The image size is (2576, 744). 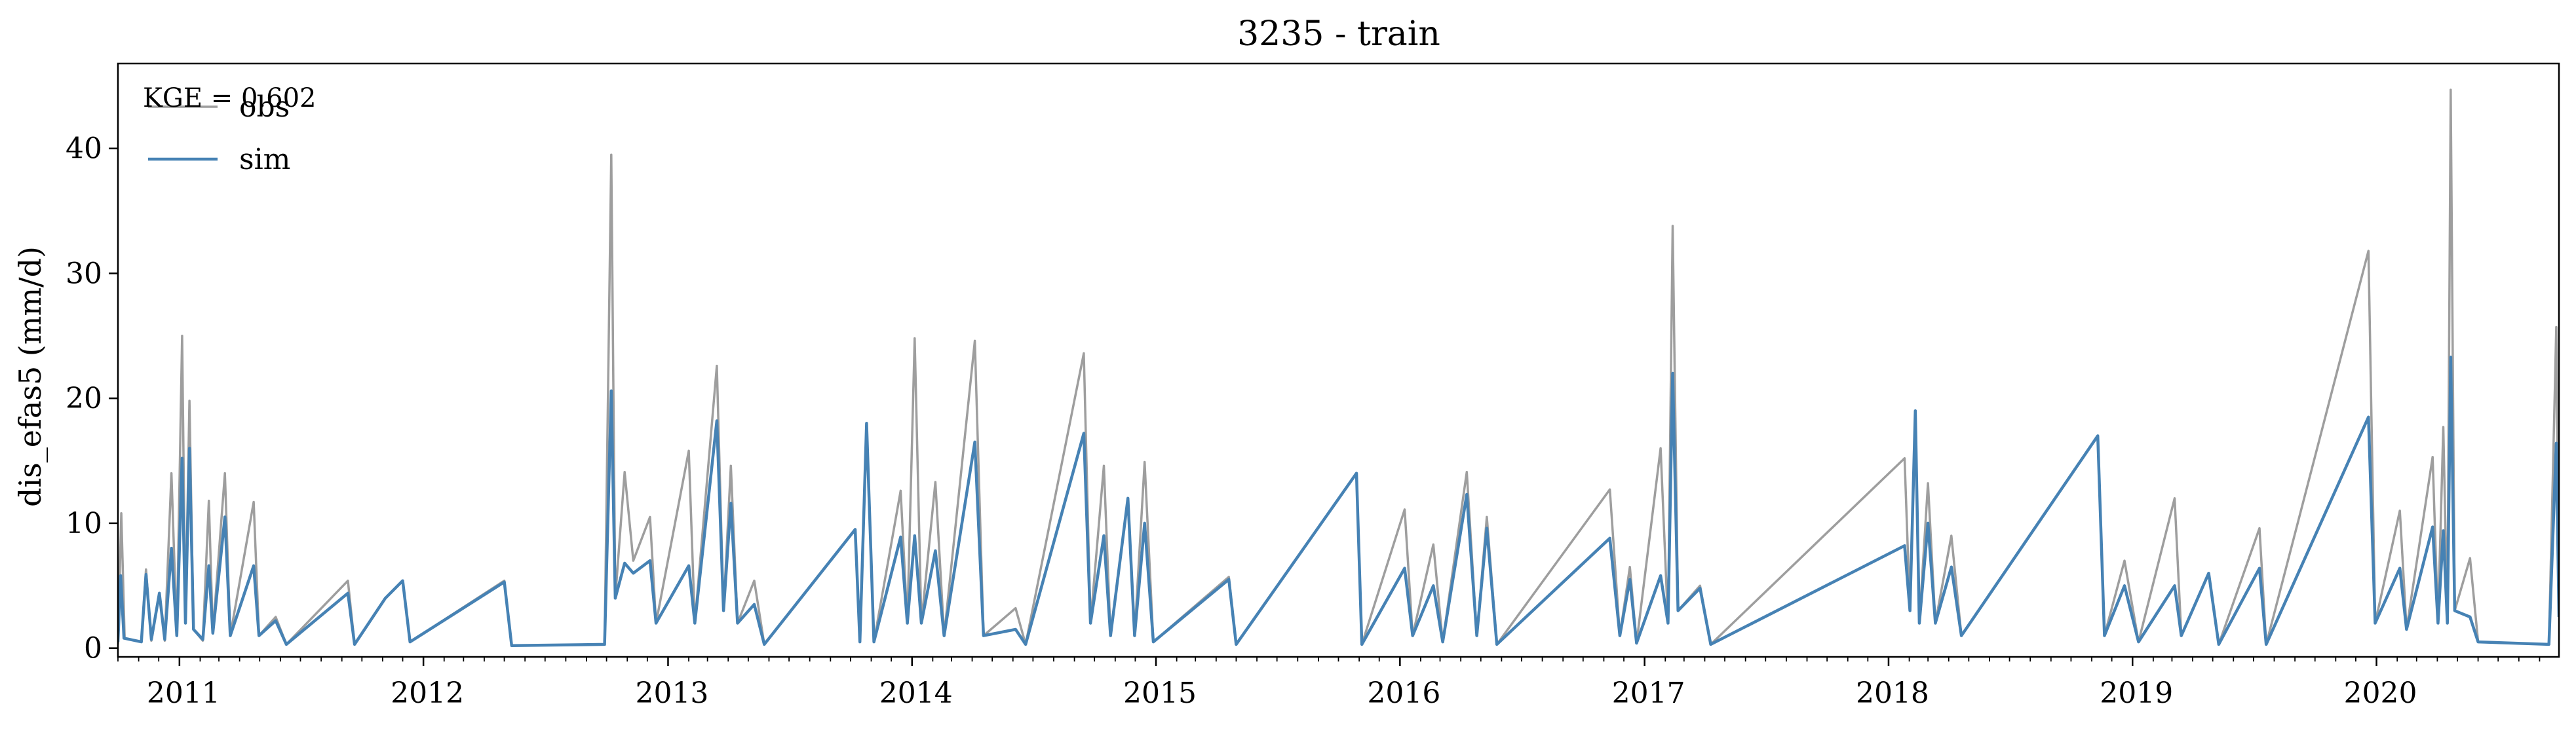 I want to click on y-tick-label: 0, so click(x=93, y=648).